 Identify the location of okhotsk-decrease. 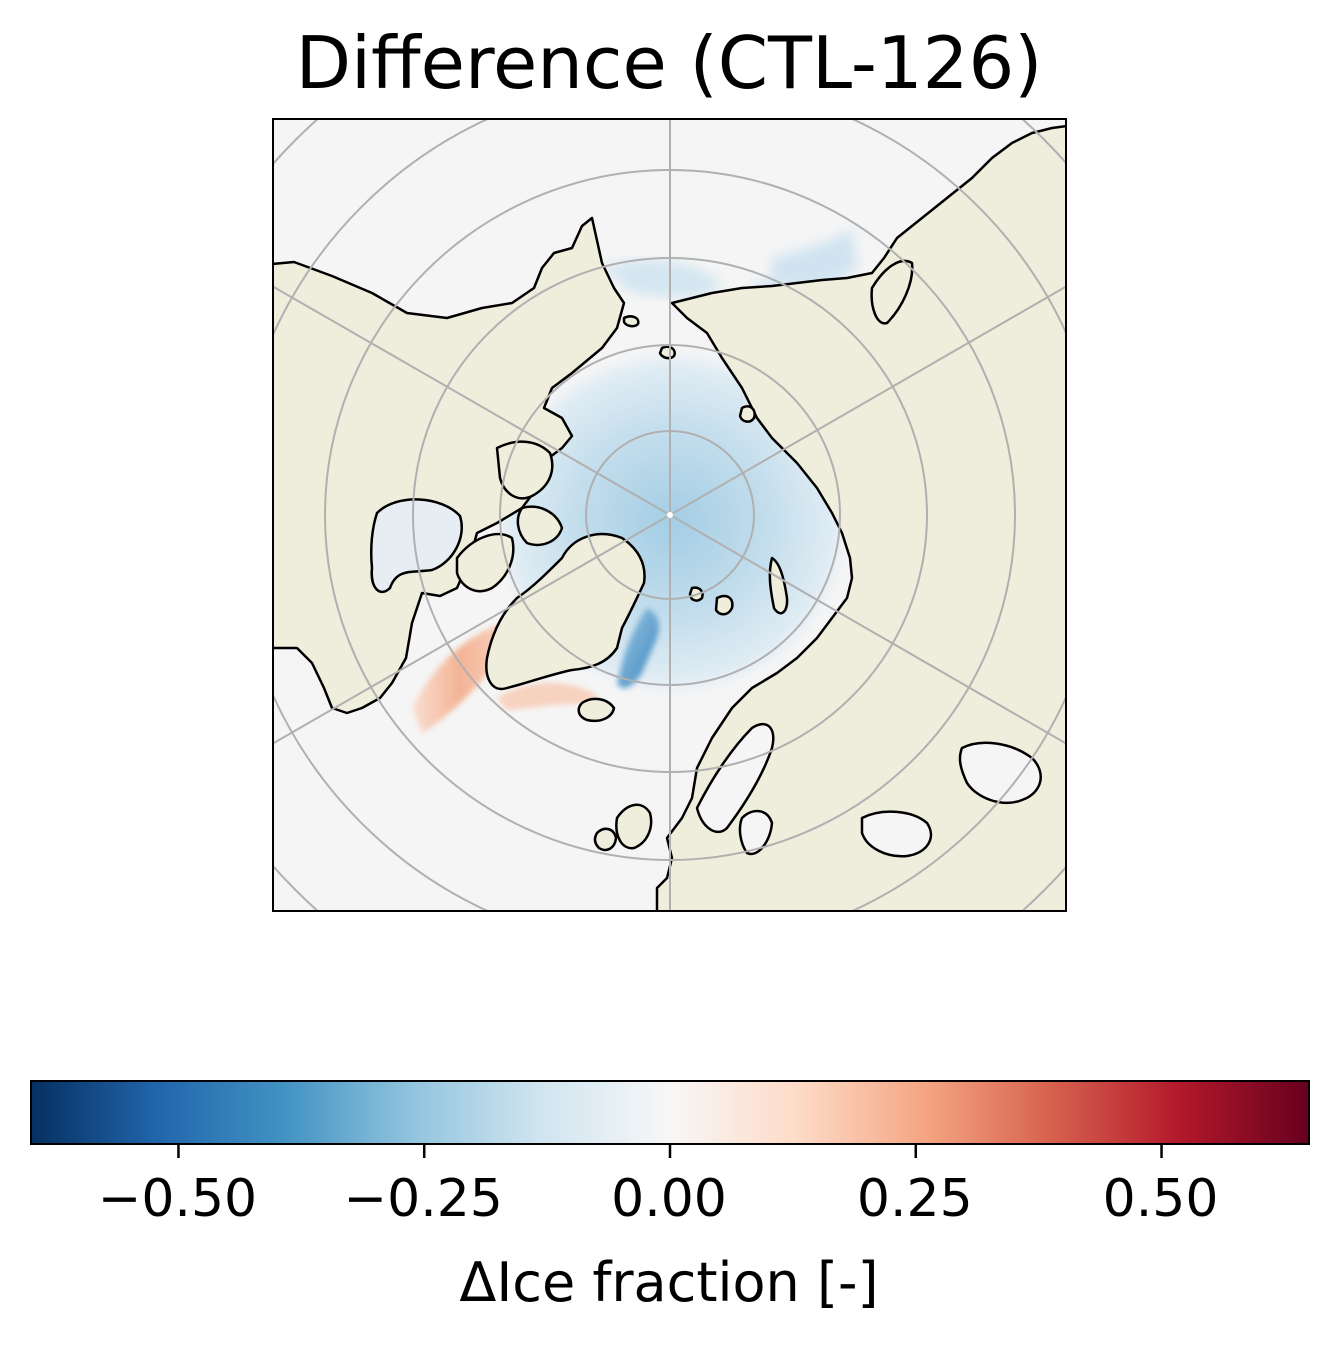
(814, 256).